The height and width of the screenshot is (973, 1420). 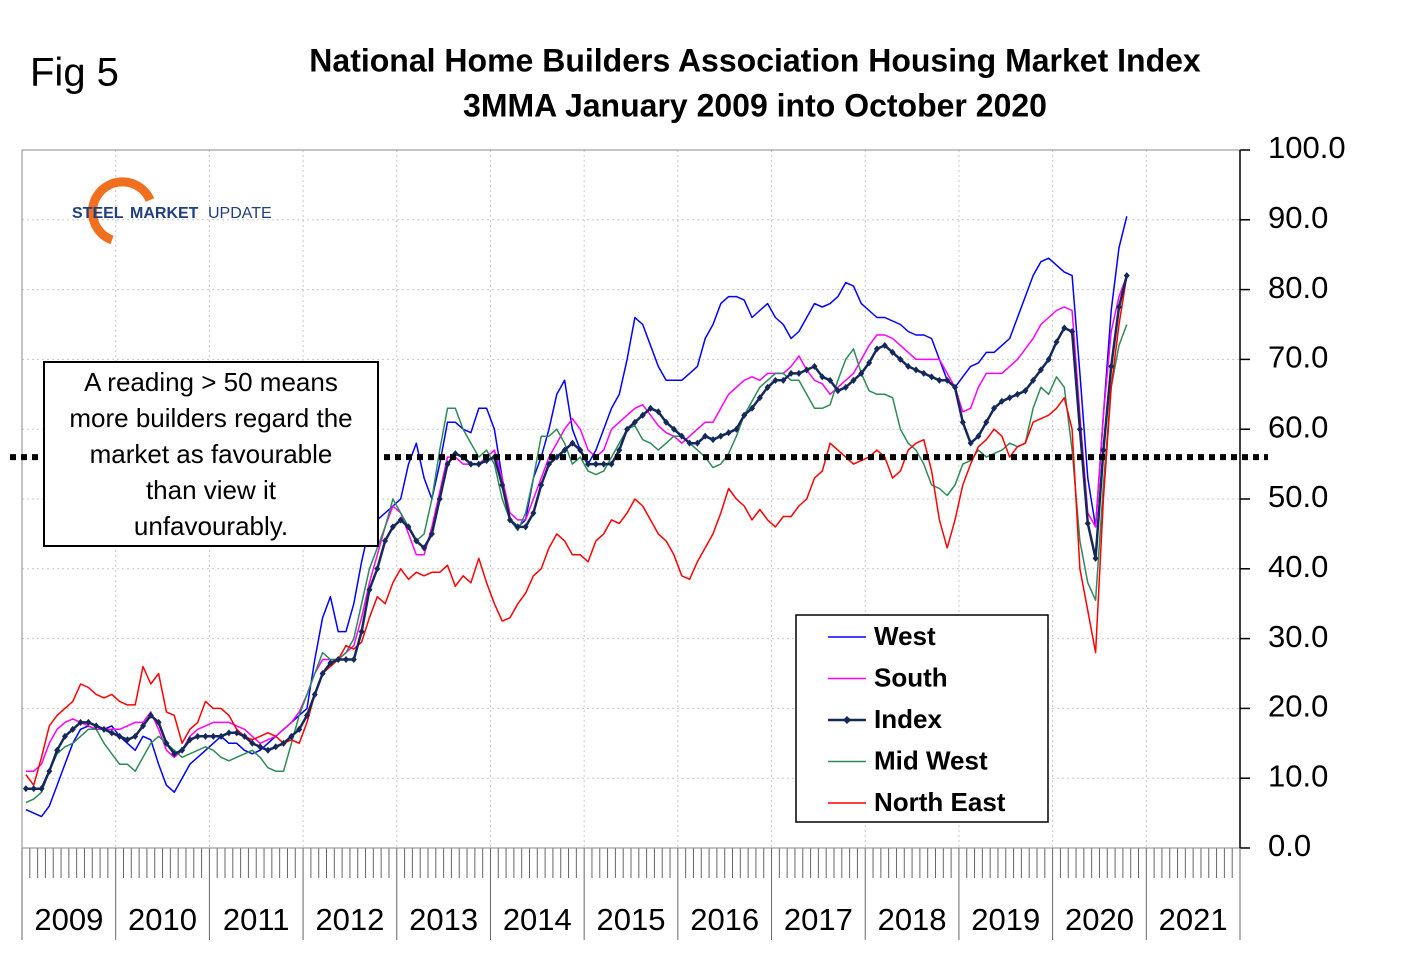 I want to click on x-tick-label: 2013, so click(x=443, y=919).